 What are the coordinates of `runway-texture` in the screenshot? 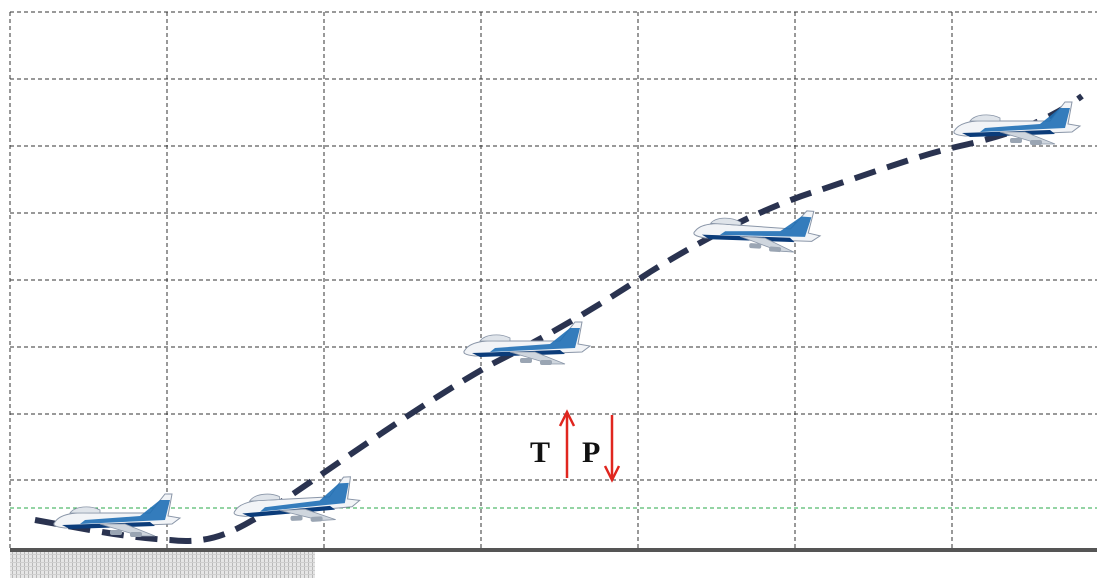 It's located at (162, 565).